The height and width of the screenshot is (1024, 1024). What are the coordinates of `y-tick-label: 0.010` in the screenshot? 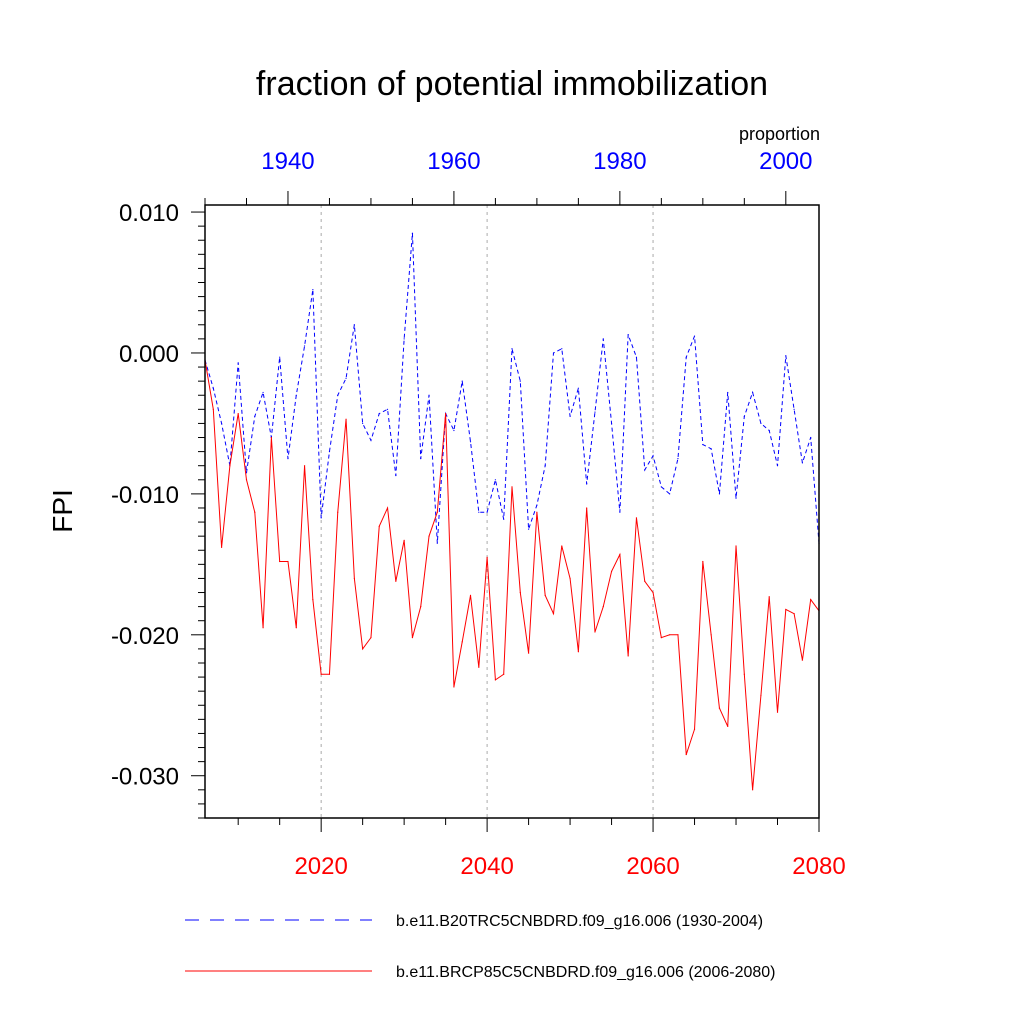 It's located at (149, 213).